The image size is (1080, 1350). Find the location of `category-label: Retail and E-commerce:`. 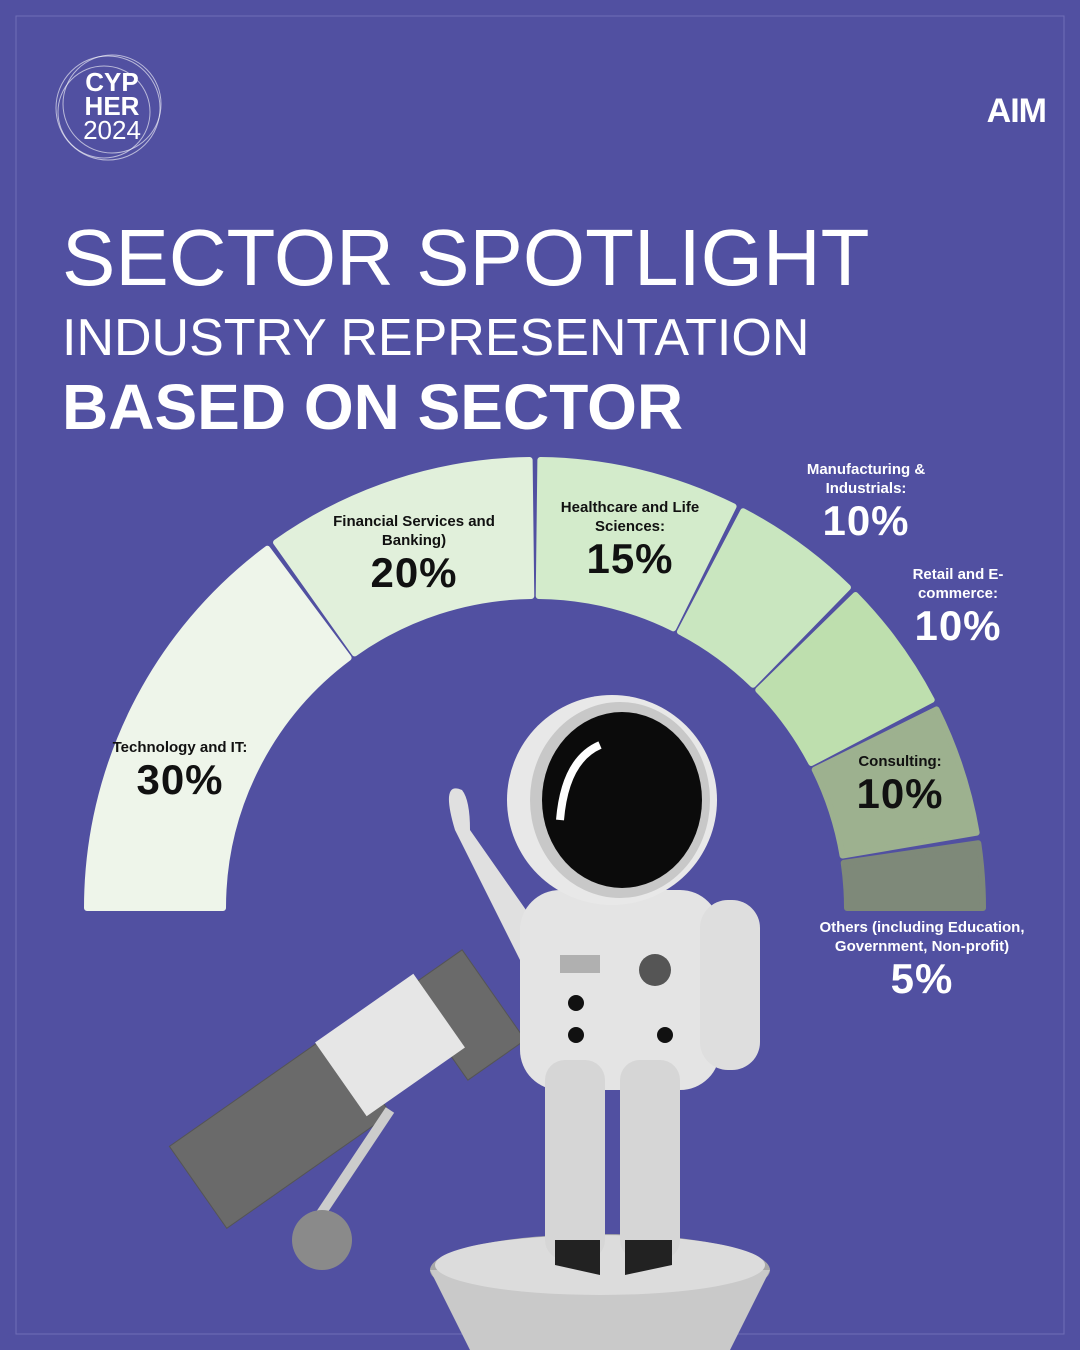

category-label: Retail and E-commerce: is located at coordinates (958, 584).